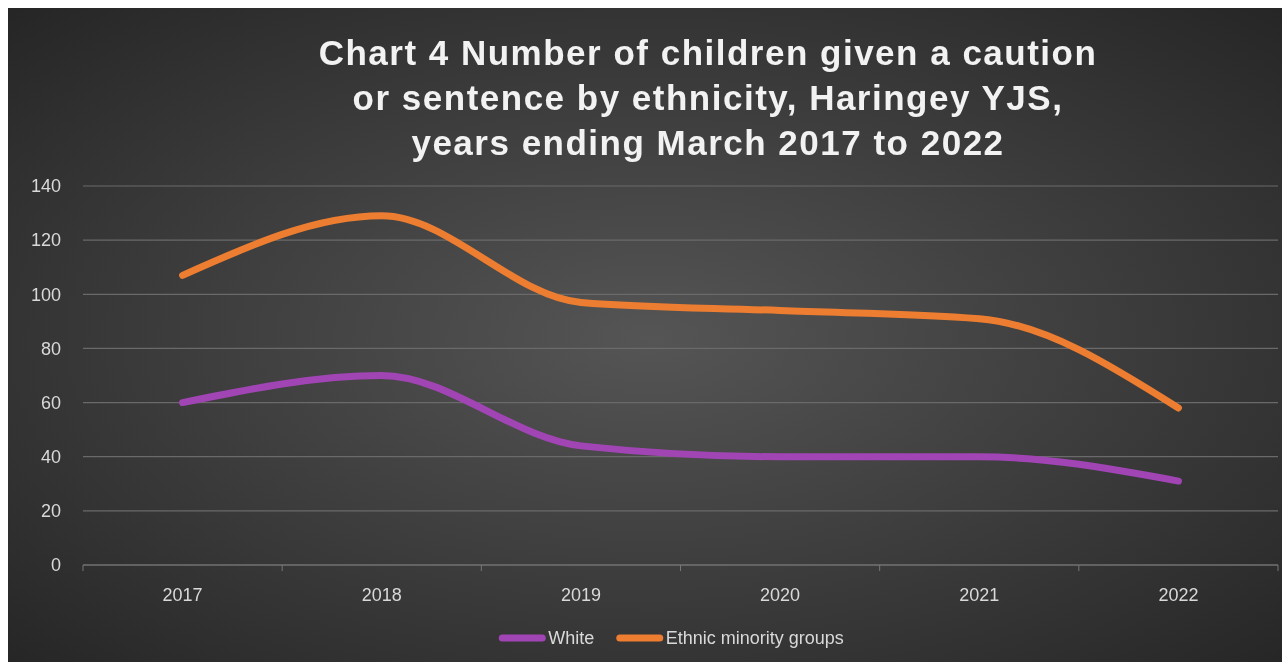  What do you see at coordinates (45, 240) in the screenshot?
I see `y-tick-label: 120` at bounding box center [45, 240].